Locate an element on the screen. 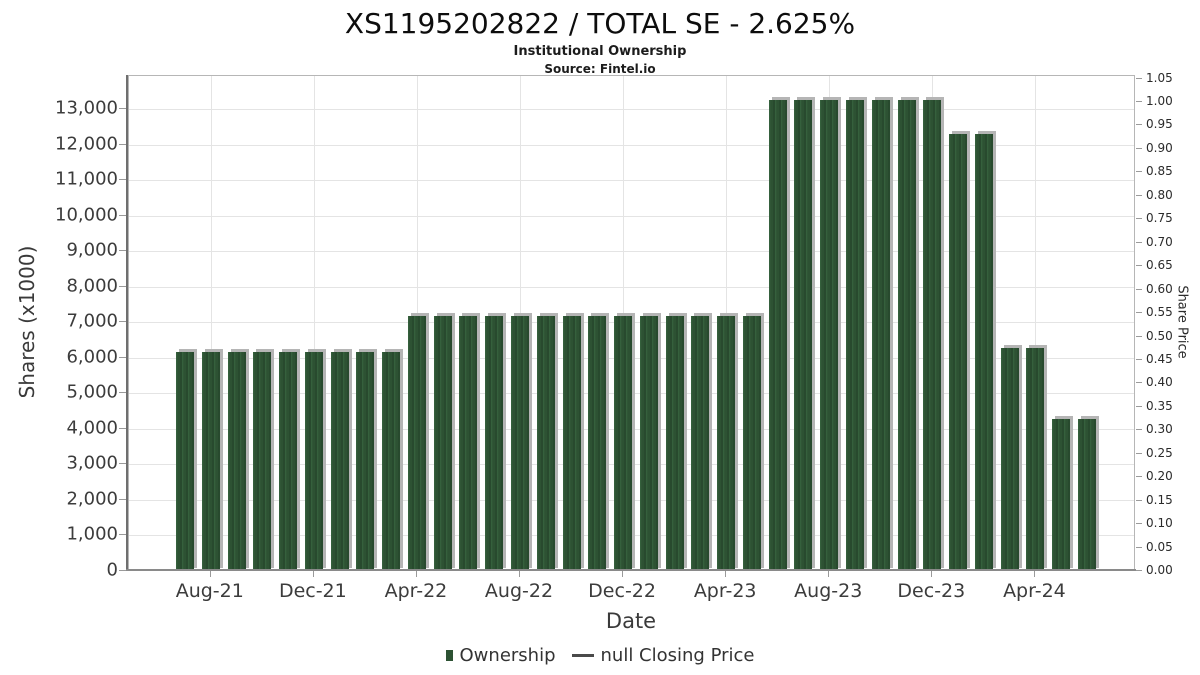 The image size is (1200, 675). y-axis-tick-label-right: 0.95 is located at coordinates (1159, 124).